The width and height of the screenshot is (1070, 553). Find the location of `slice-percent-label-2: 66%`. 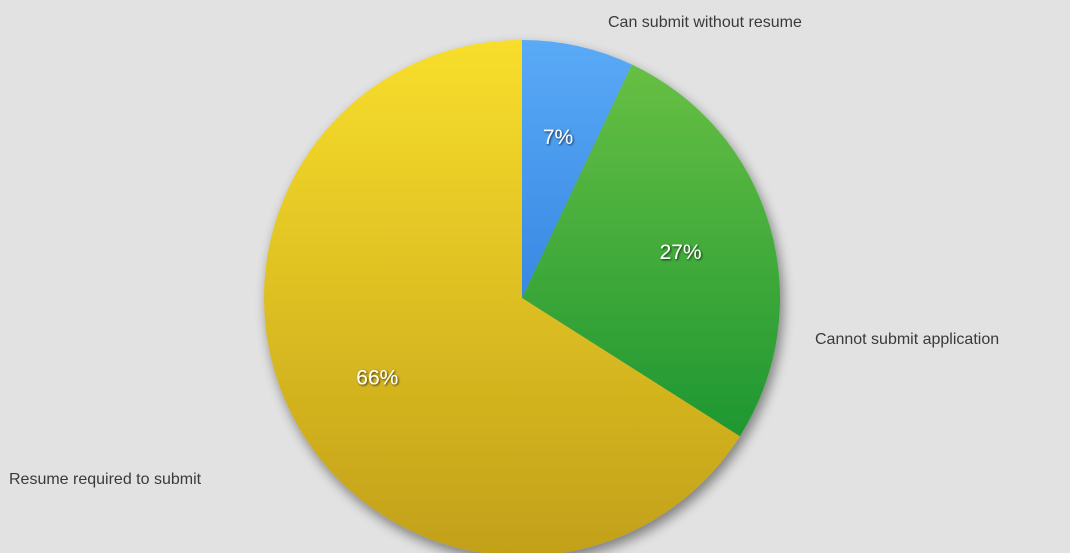

slice-percent-label-2: 66% is located at coordinates (377, 378).